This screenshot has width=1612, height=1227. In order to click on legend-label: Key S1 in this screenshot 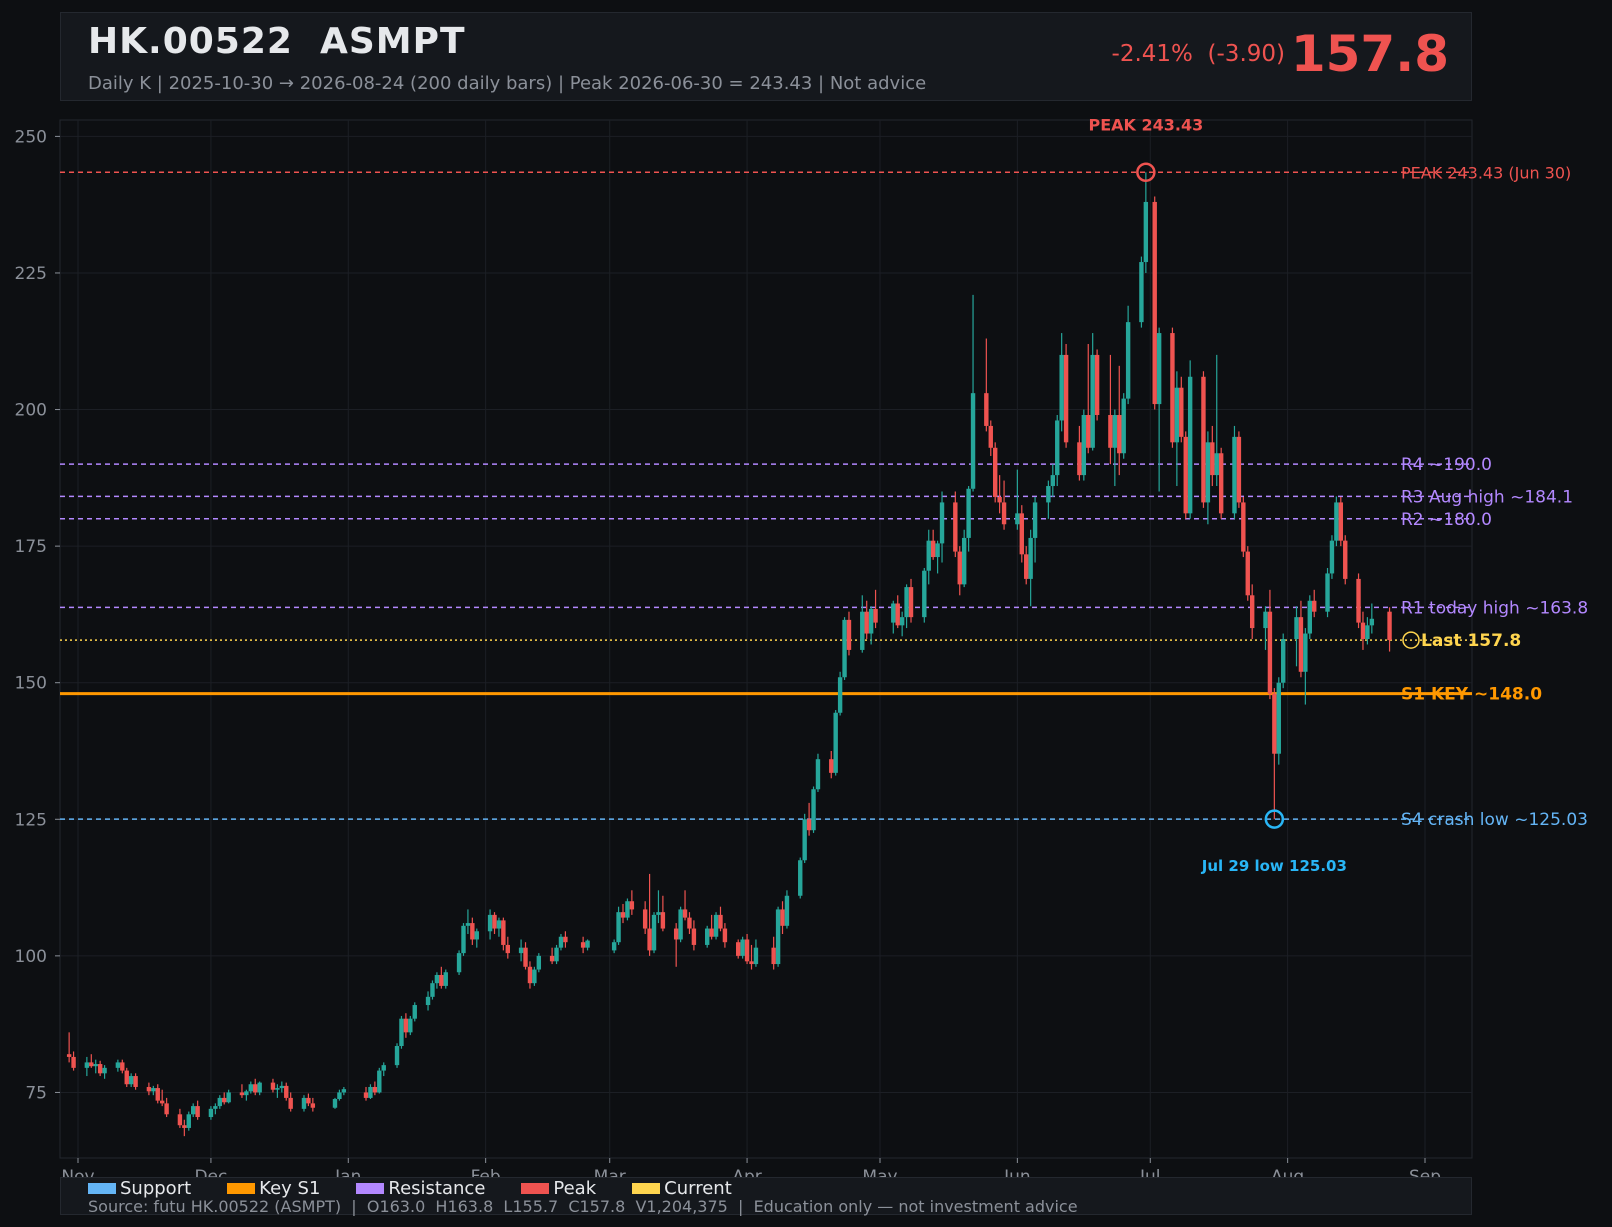, I will do `click(290, 1188)`.